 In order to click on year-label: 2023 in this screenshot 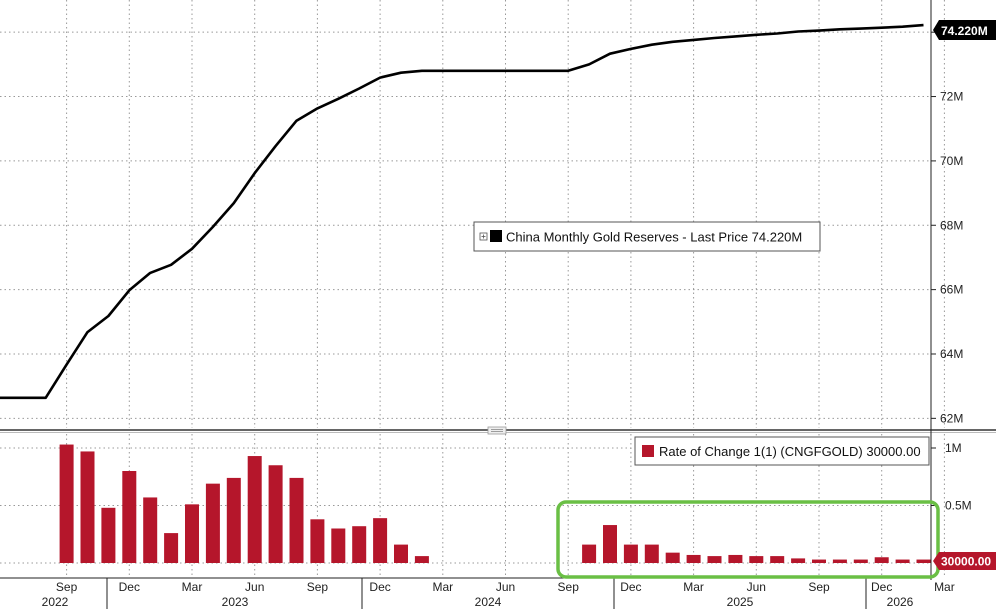, I will do `click(235, 602)`.